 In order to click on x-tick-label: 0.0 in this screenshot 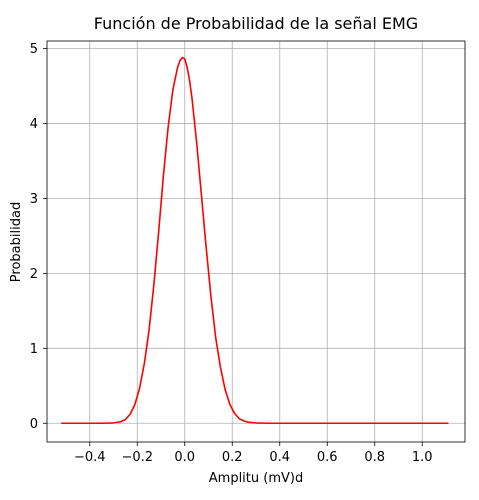, I will do `click(184, 457)`.